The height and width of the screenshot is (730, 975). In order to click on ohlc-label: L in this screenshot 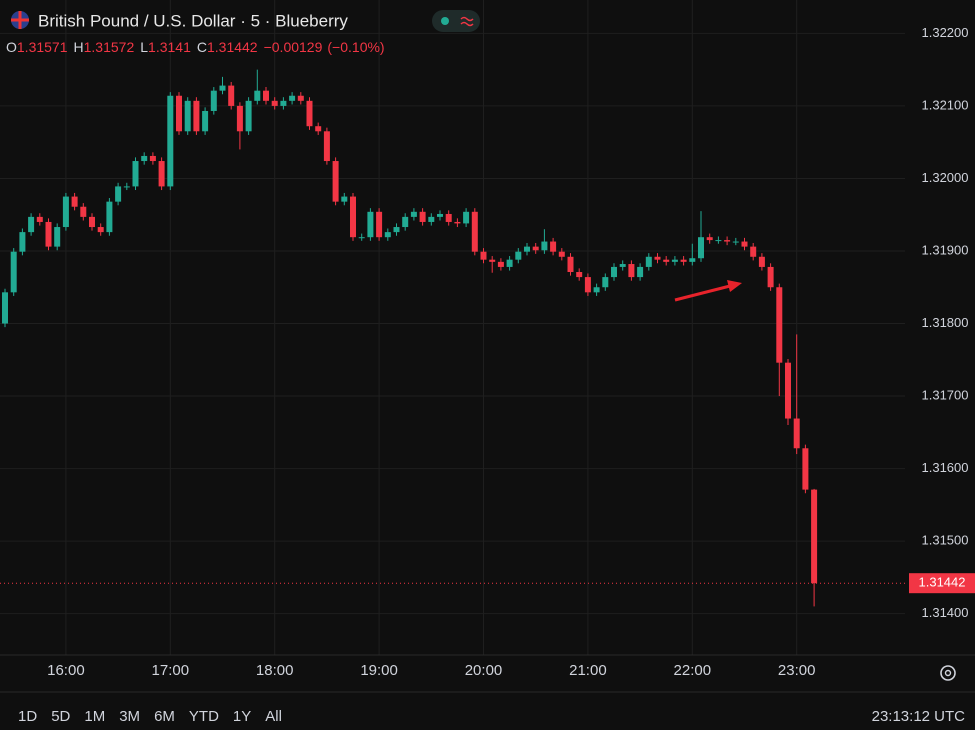, I will do `click(144, 47)`.